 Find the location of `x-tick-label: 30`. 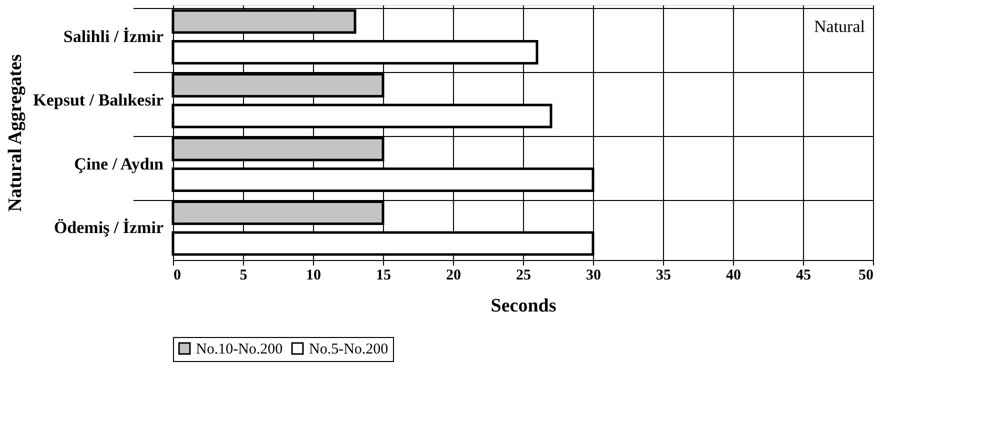

x-tick-label: 30 is located at coordinates (593, 276).